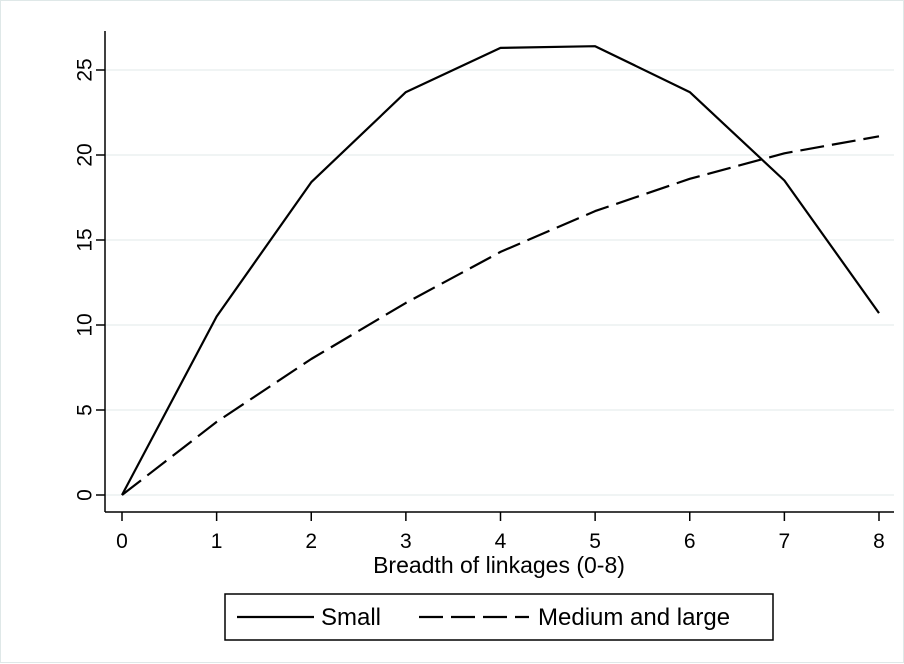 The image size is (904, 664). I want to click on y-tick-label: 5, so click(85, 410).